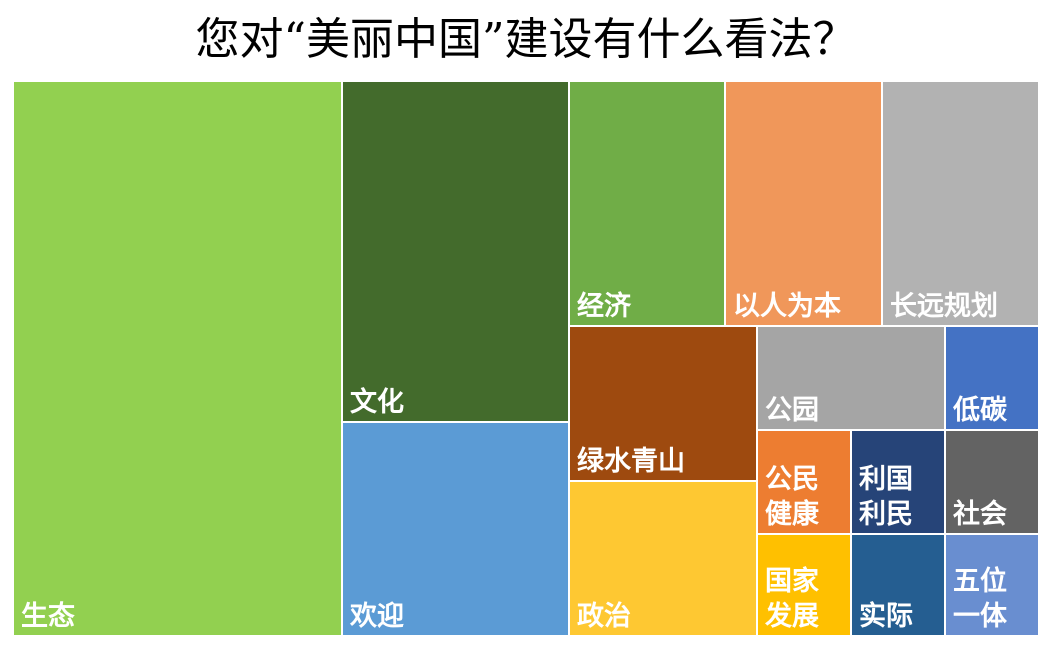 Image resolution: width=1052 pixels, height=650 pixels. What do you see at coordinates (792, 514) in the screenshot?
I see `tile-label: 健康` at bounding box center [792, 514].